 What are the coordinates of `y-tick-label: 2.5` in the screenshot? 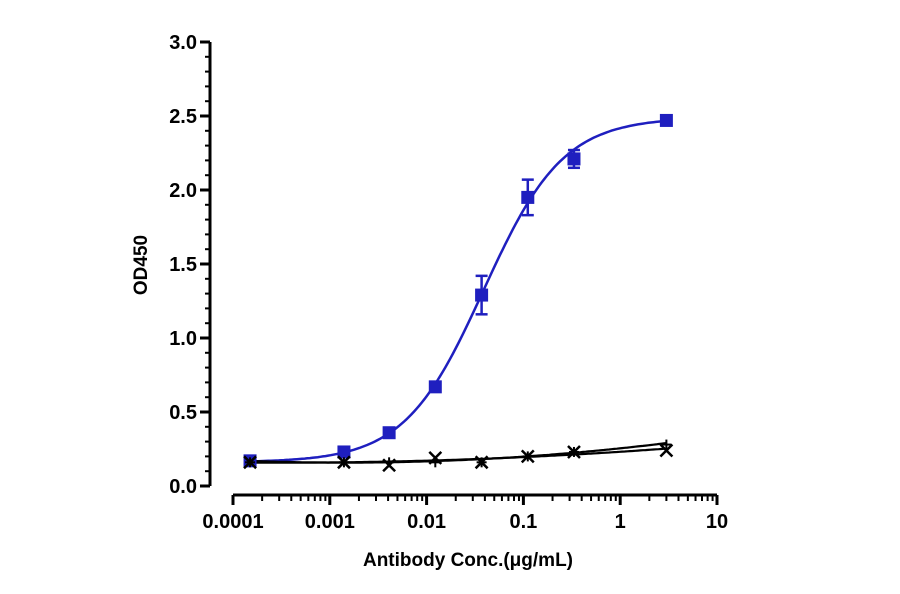 It's located at (183, 117).